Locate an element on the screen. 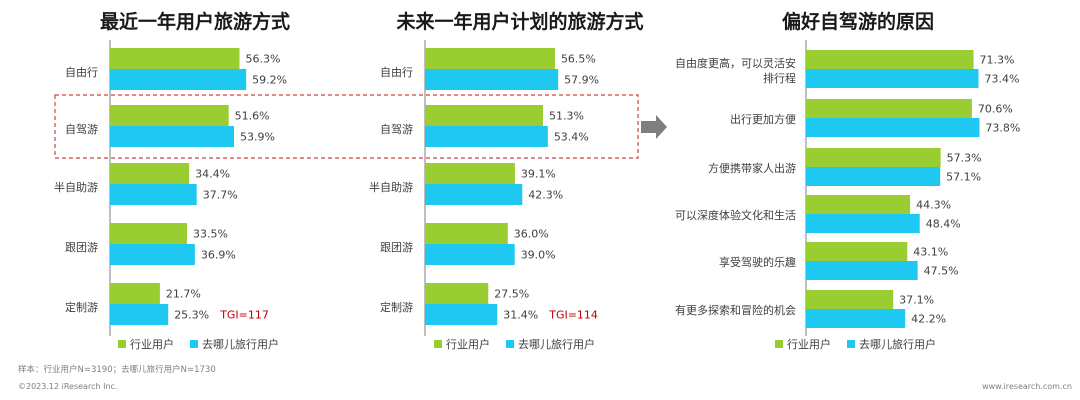  category-label-cat-5: 有更多探索和冒险的机会 is located at coordinates (735, 310).